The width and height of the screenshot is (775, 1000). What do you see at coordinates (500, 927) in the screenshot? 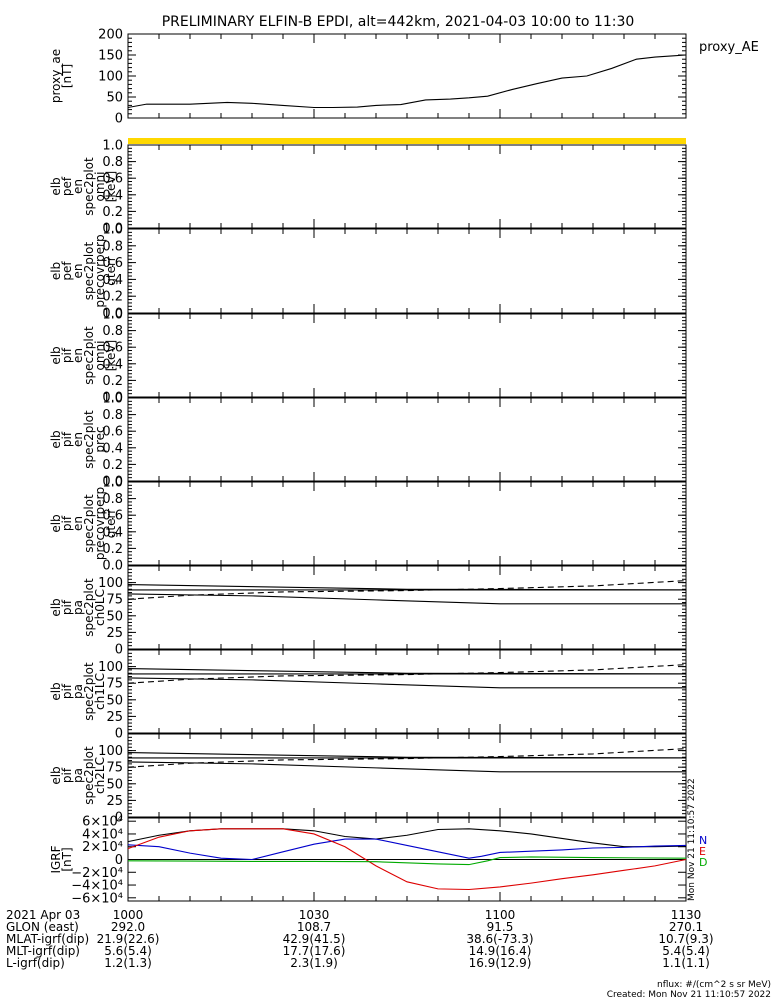
I see `footer-row-value: 91.5` at bounding box center [500, 927].